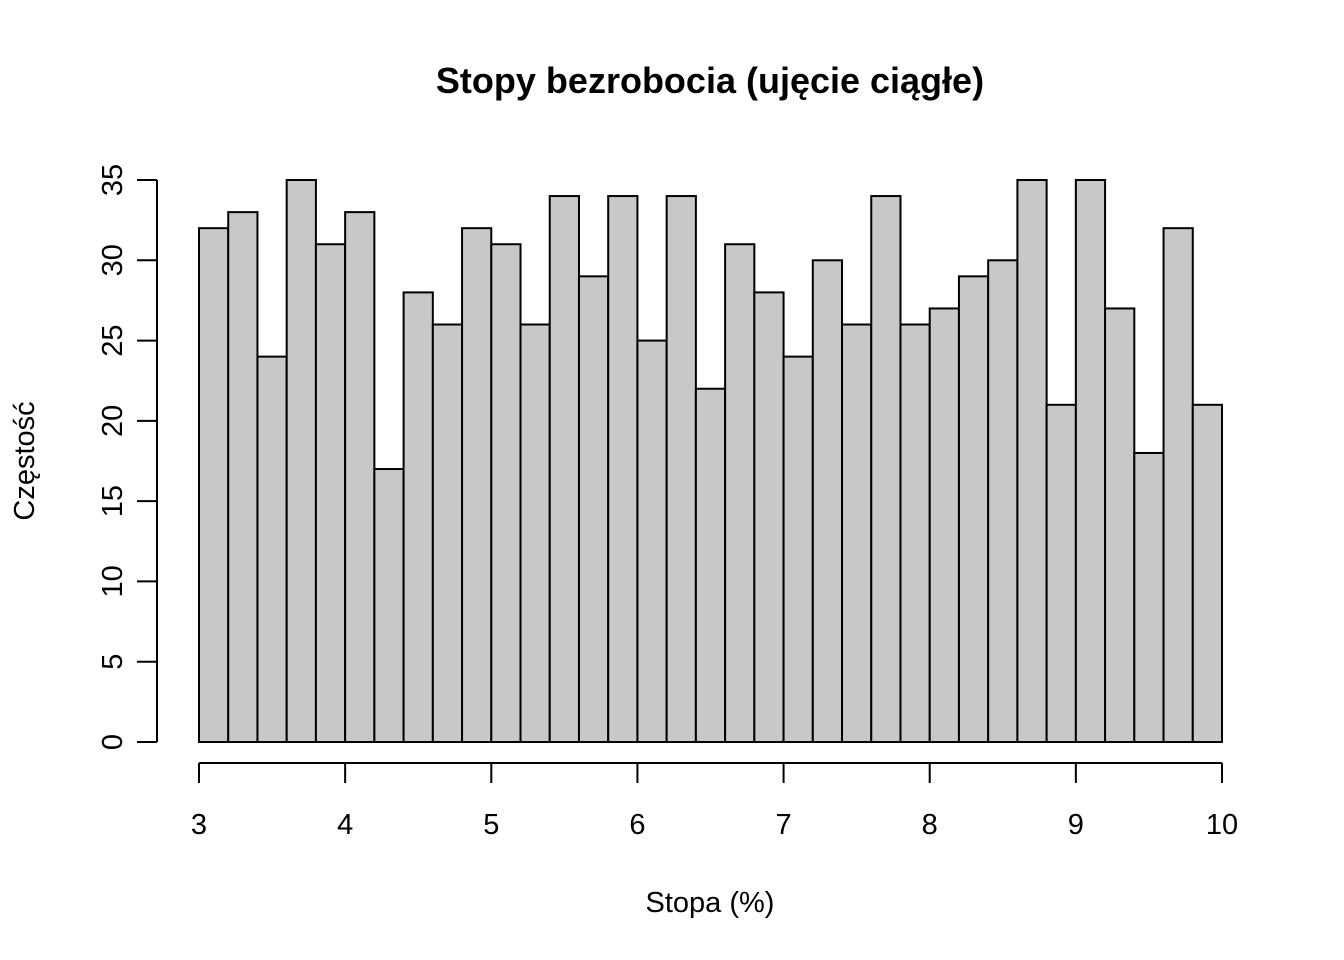 The width and height of the screenshot is (1344, 960). I want to click on y-tick-label: 0, so click(113, 742).